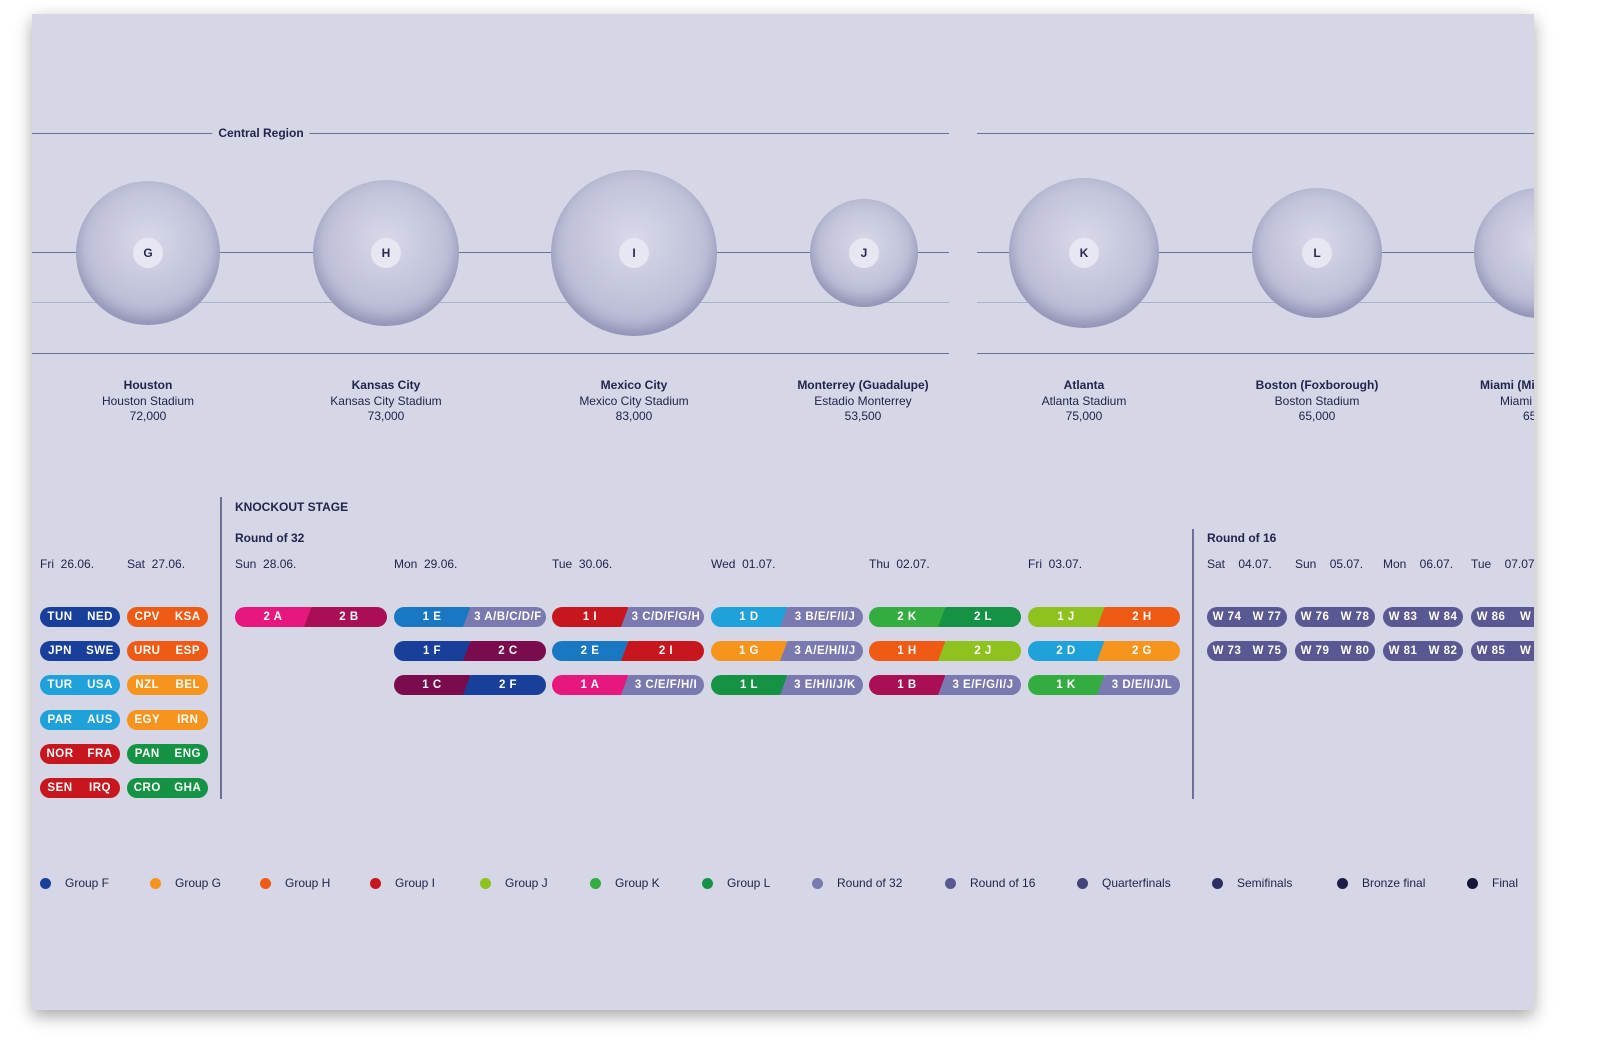 The width and height of the screenshot is (1600, 1060). Describe the element at coordinates (1255, 302) in the screenshot. I see `region-mid-rule-right` at that location.